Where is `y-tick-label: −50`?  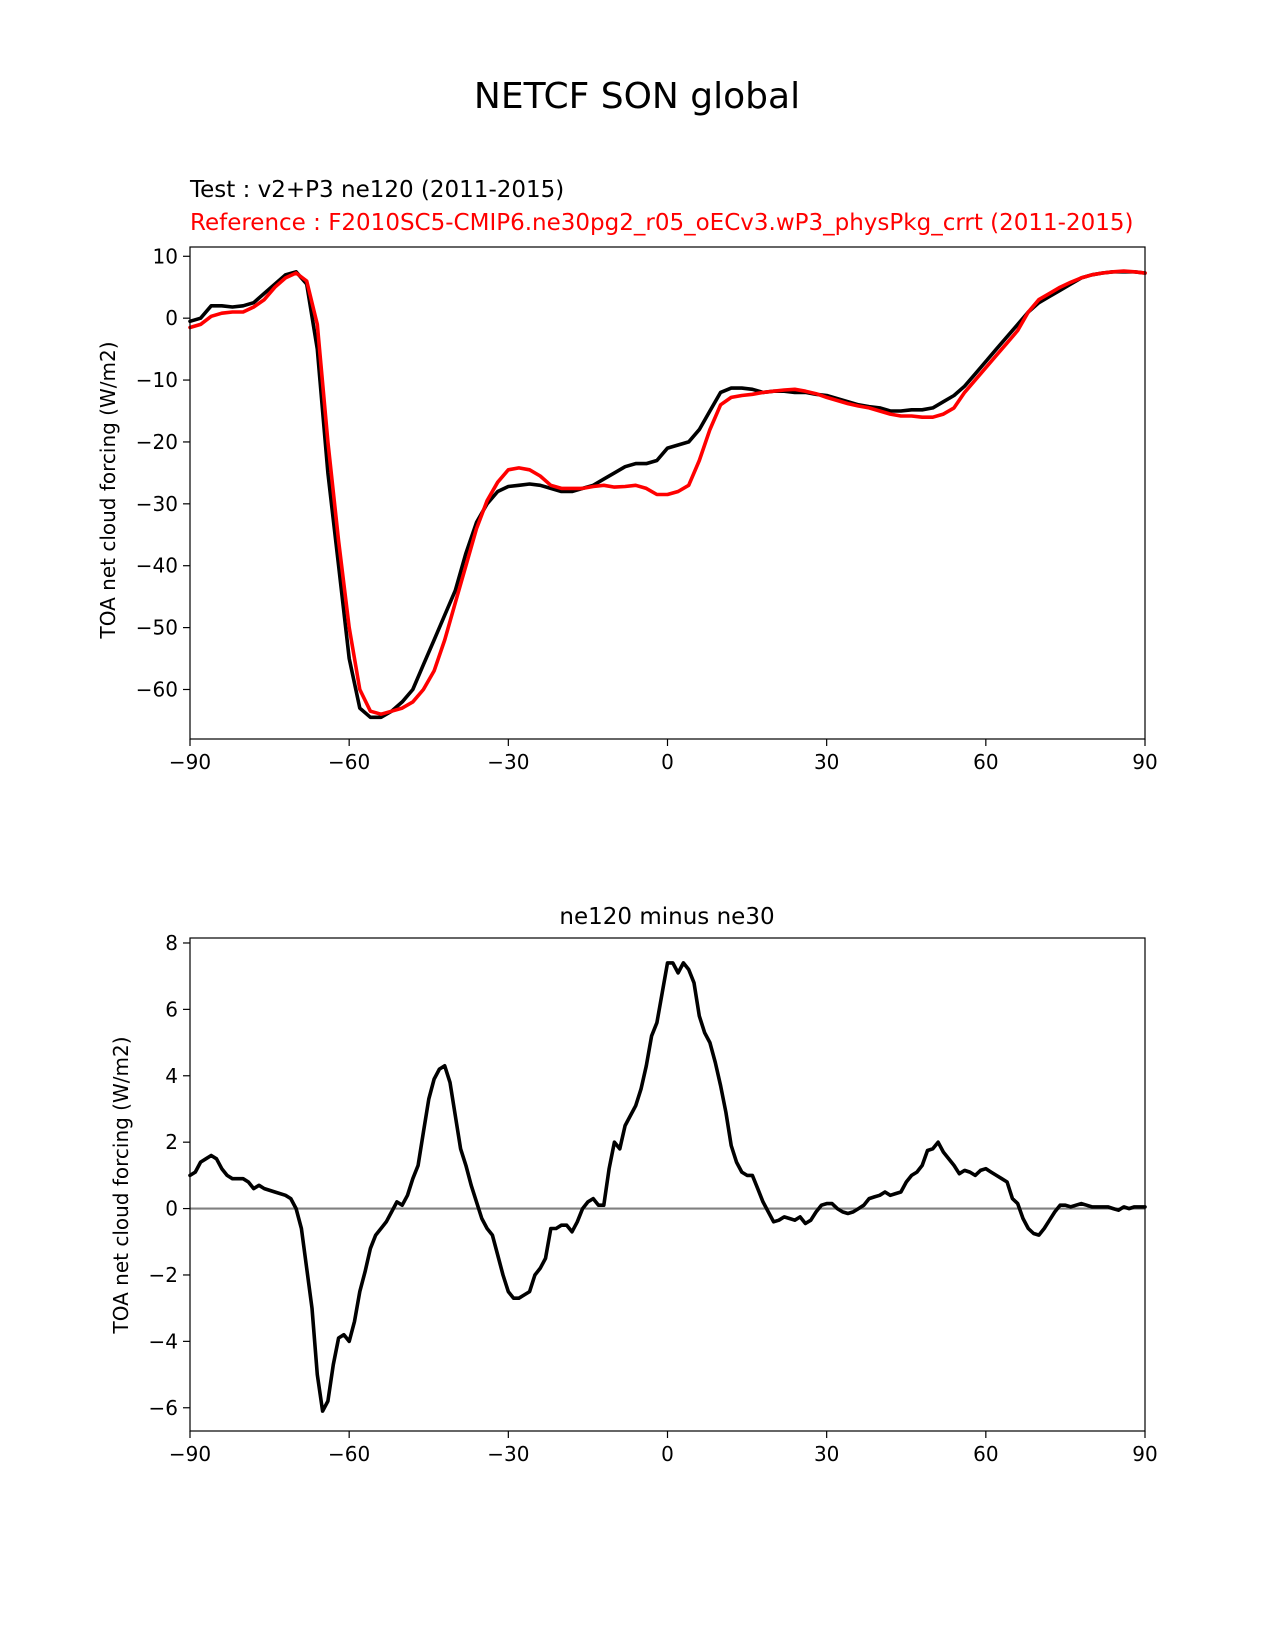
y-tick-label: −50 is located at coordinates (157, 628).